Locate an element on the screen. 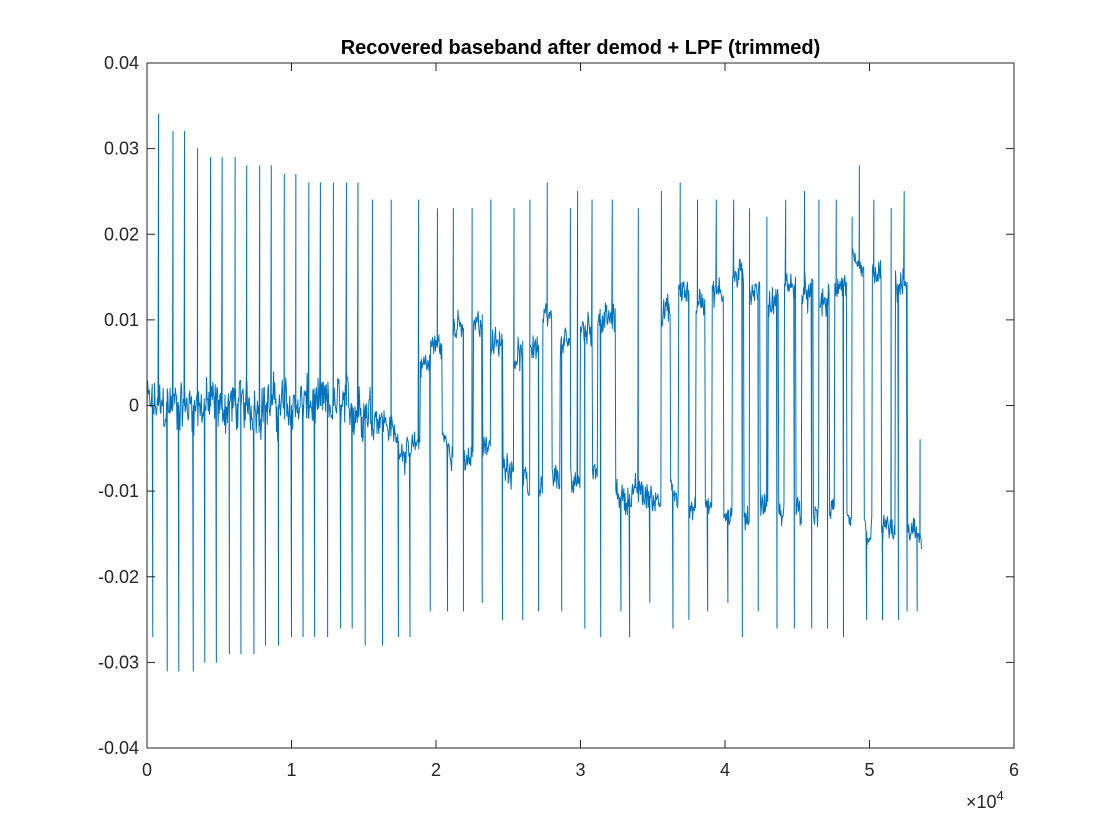 Image resolution: width=1120 pixels, height=840 pixels. y-tick-label: 0.03 is located at coordinates (121, 149).